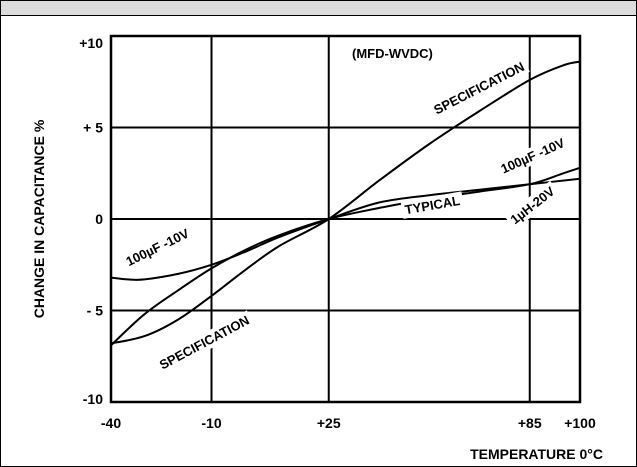 Image resolution: width=637 pixels, height=467 pixels. What do you see at coordinates (329, 423) in the screenshot?
I see `x-tick-label: +25` at bounding box center [329, 423].